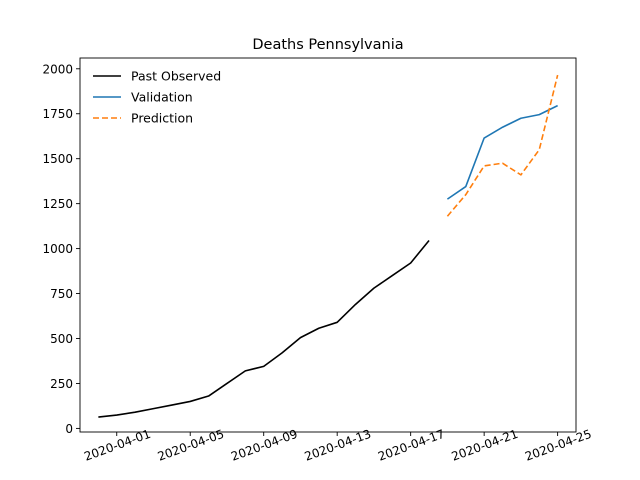  Describe the element at coordinates (162, 97) in the screenshot. I see `legend-label-validation: Validation` at that location.